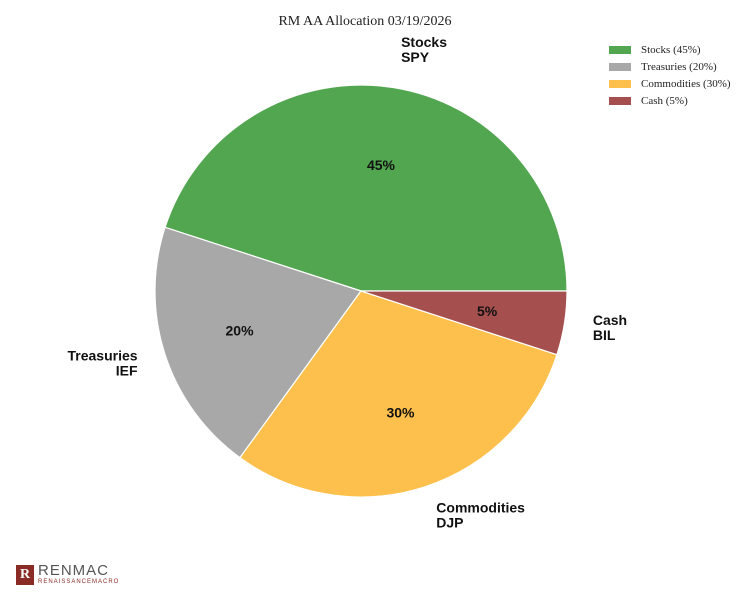  Describe the element at coordinates (381, 165) in the screenshot. I see `percent-label-stocks: 45%` at that location.